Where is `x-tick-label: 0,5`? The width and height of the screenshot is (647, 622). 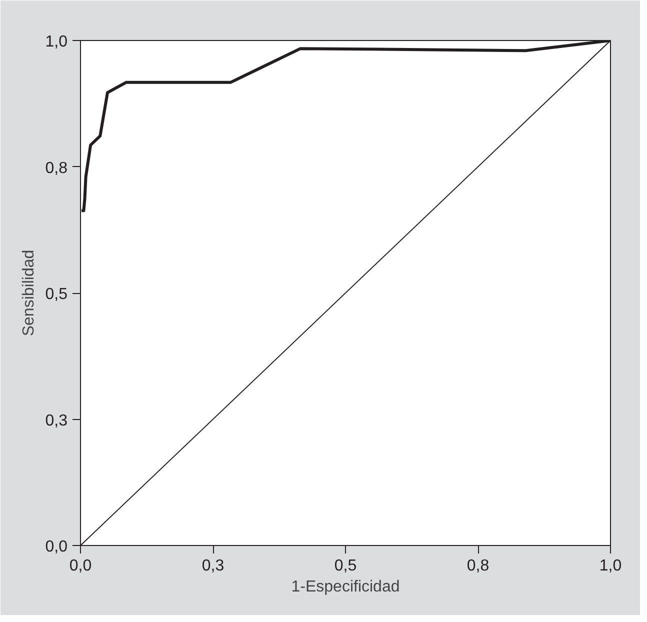 x-tick-label: 0,5 is located at coordinates (345, 566).